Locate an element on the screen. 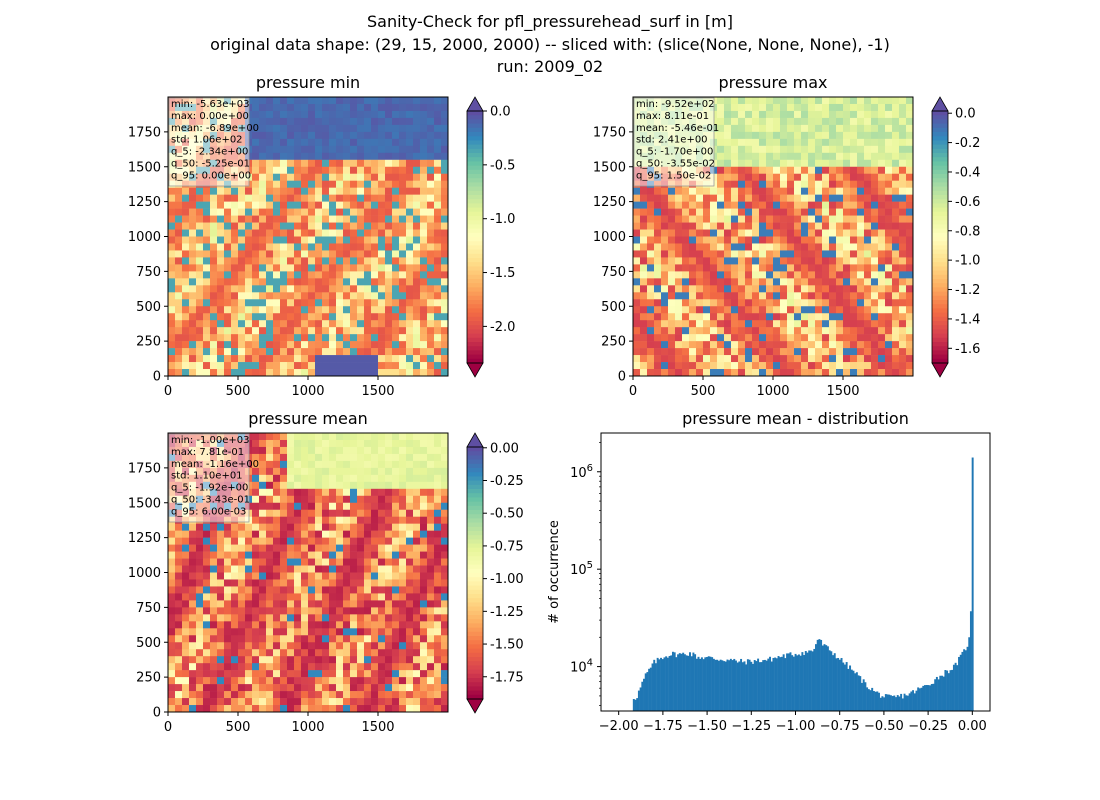 Image resolution: width=1100 pixels, height=800 pixels. heatmap-title: pressure min is located at coordinates (308, 82).